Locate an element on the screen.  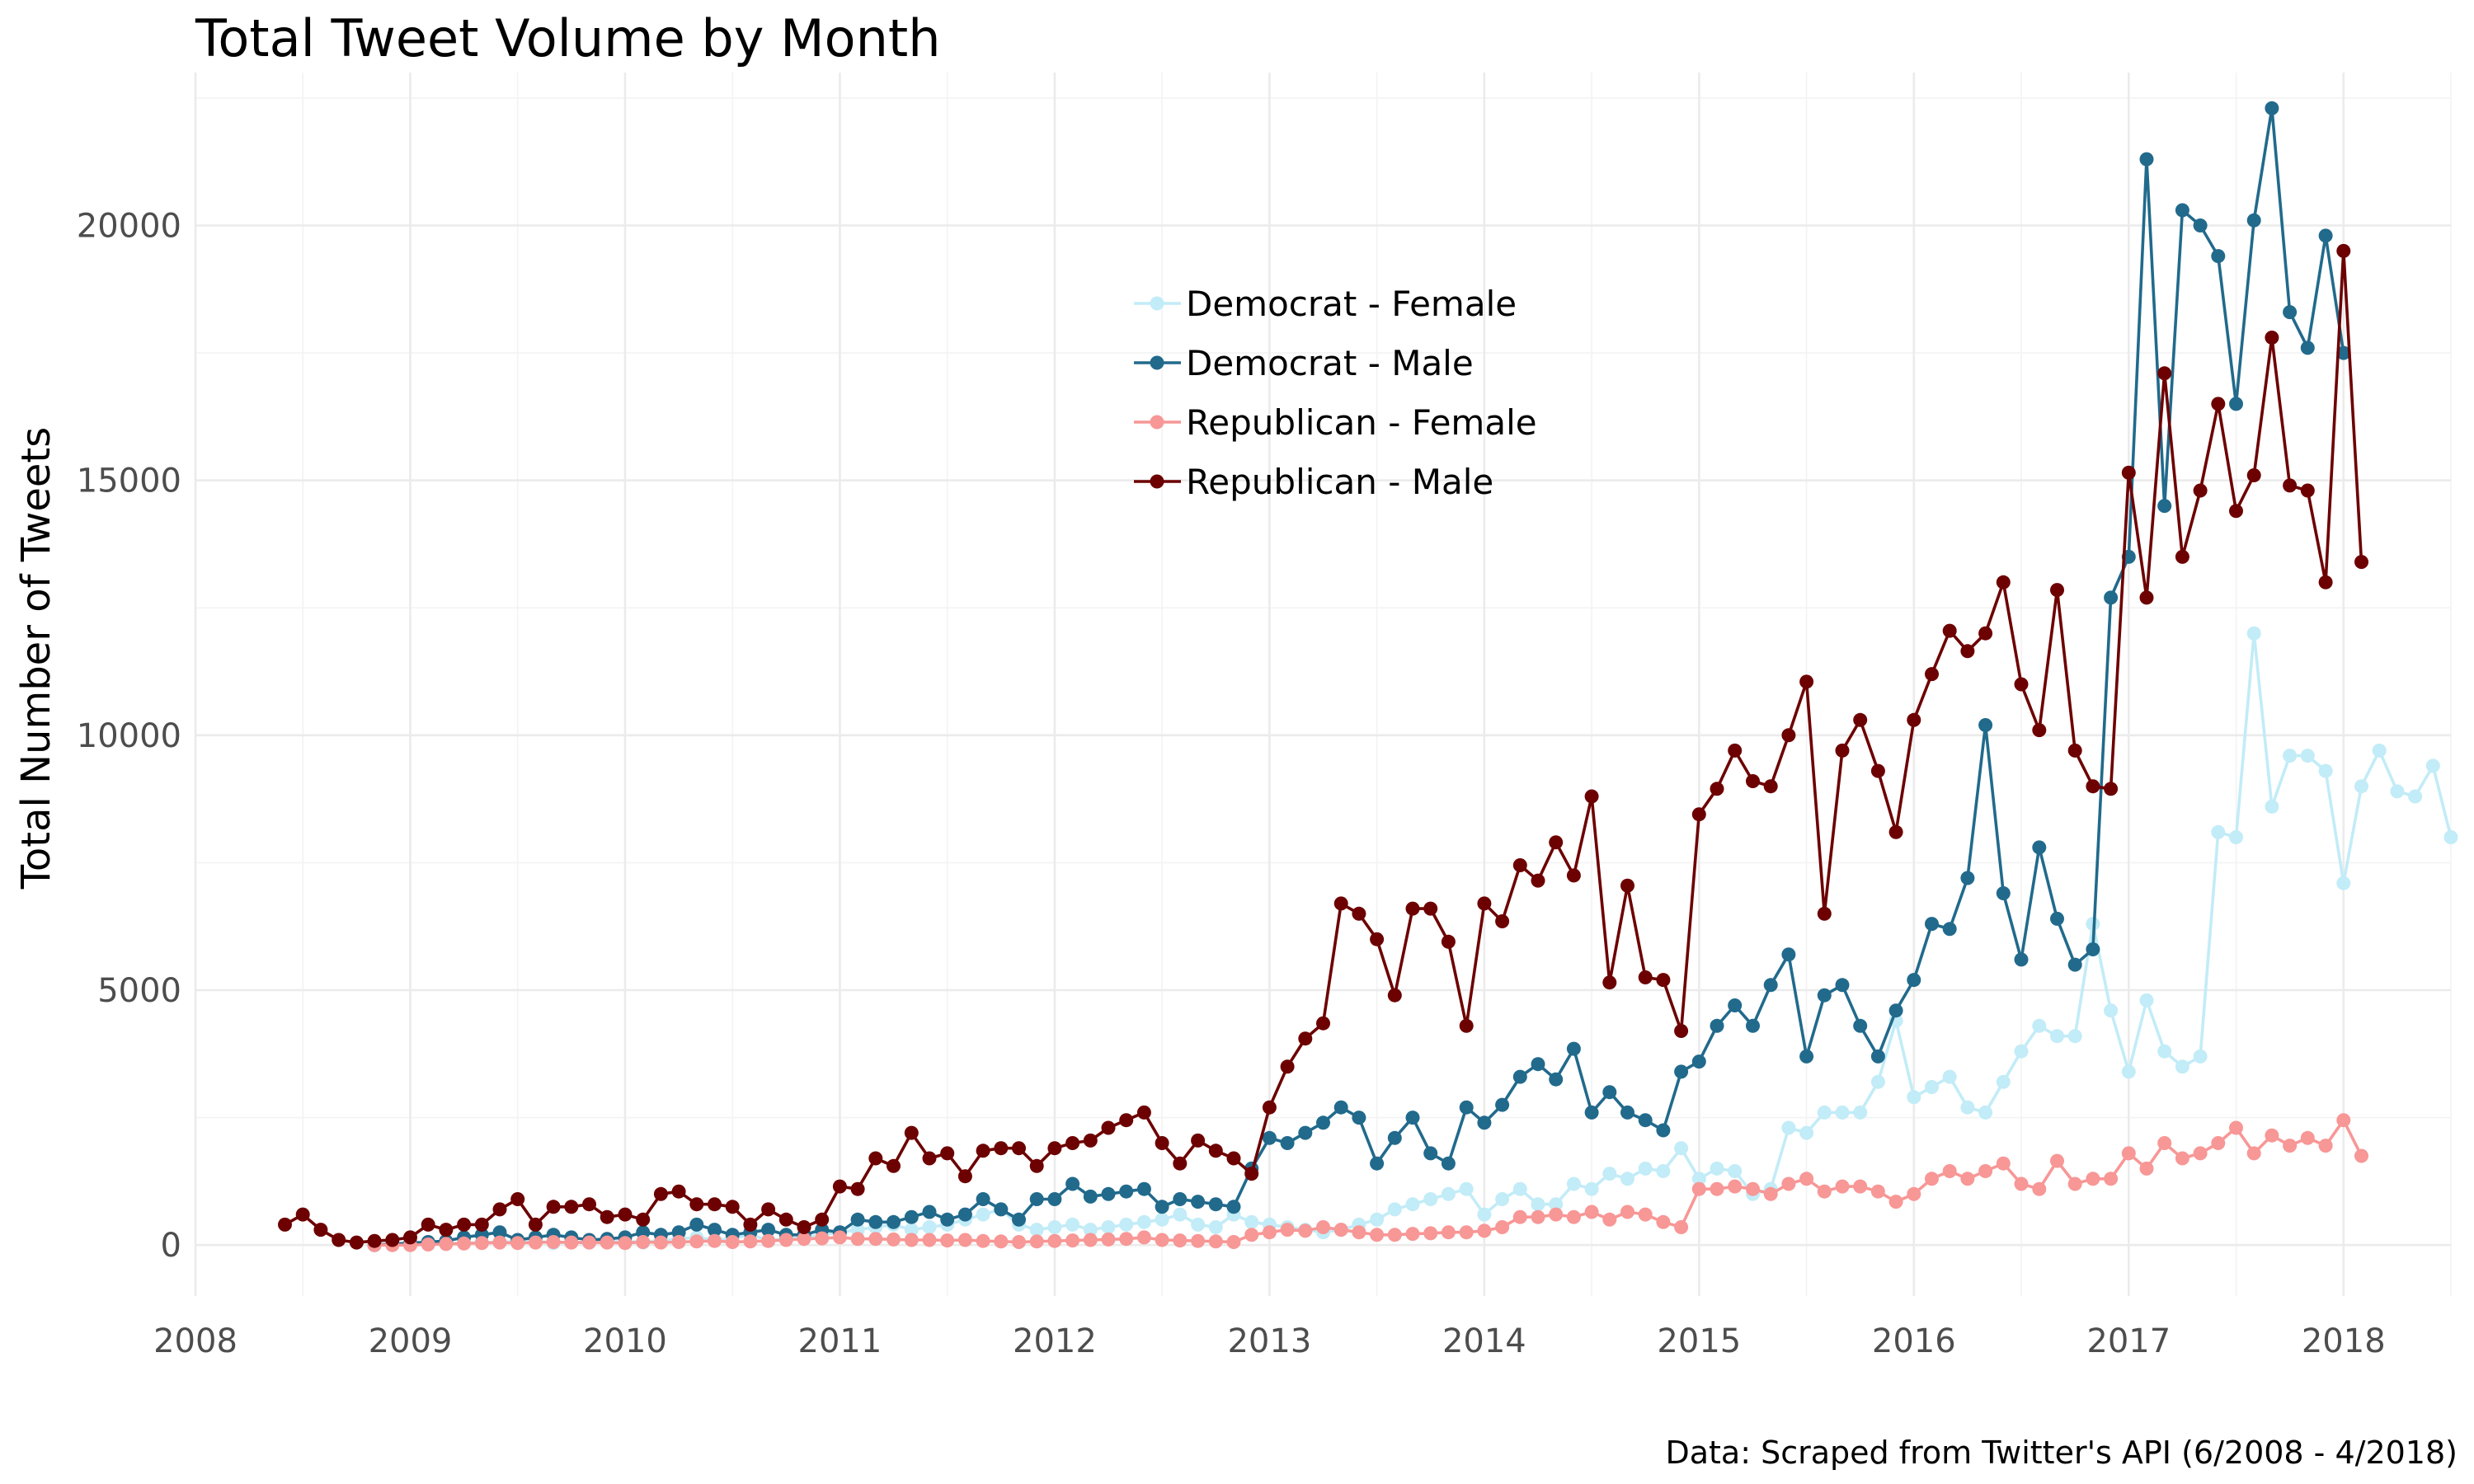
x-tick-label: 2017 is located at coordinates (2128, 1341).